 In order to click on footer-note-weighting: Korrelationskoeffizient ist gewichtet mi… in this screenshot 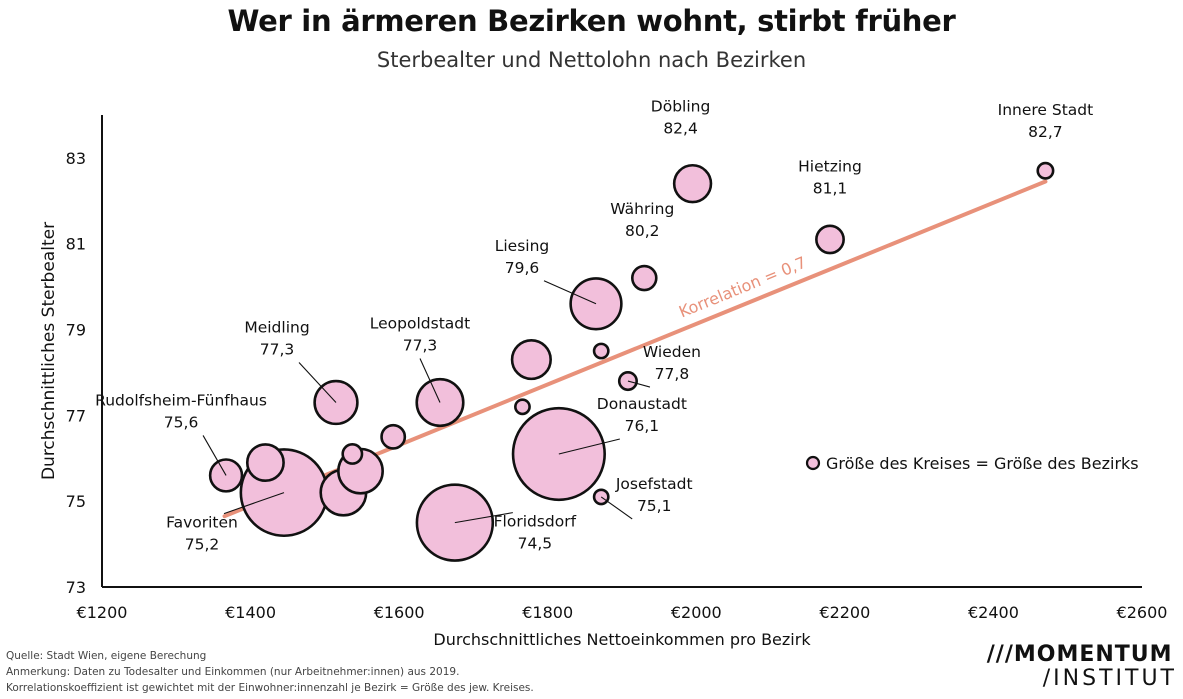, I will do `click(270, 688)`.